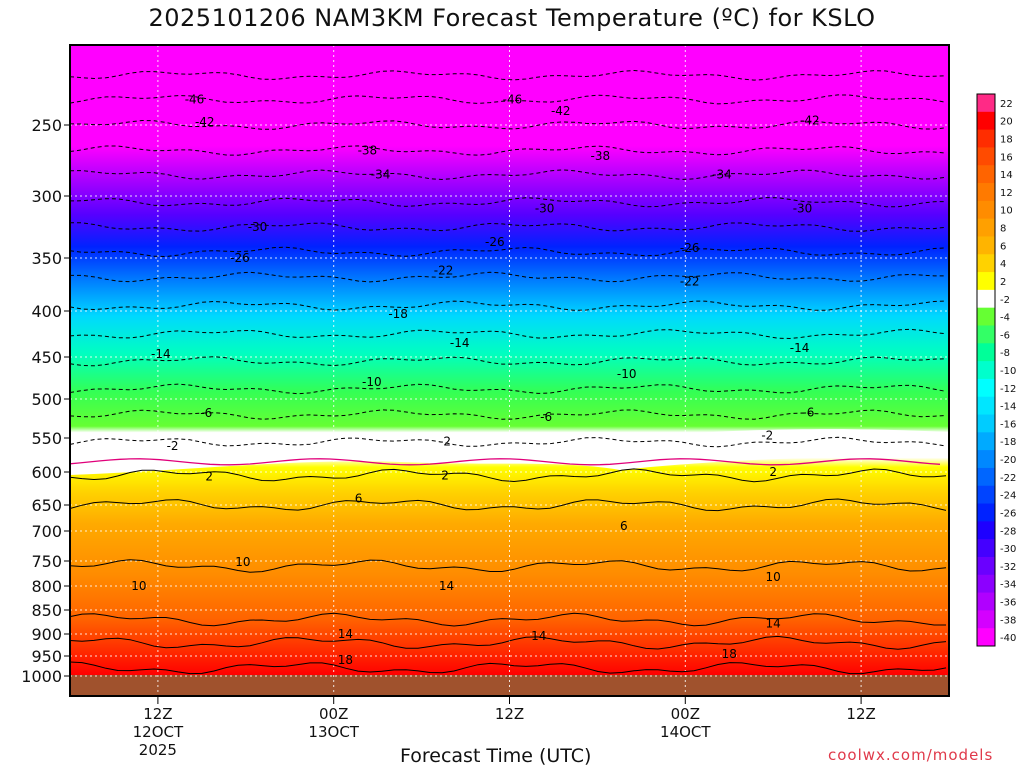 Image resolution: width=1024 pixels, height=768 pixels. I want to click on colorbar-label: 10, so click(1006, 211).